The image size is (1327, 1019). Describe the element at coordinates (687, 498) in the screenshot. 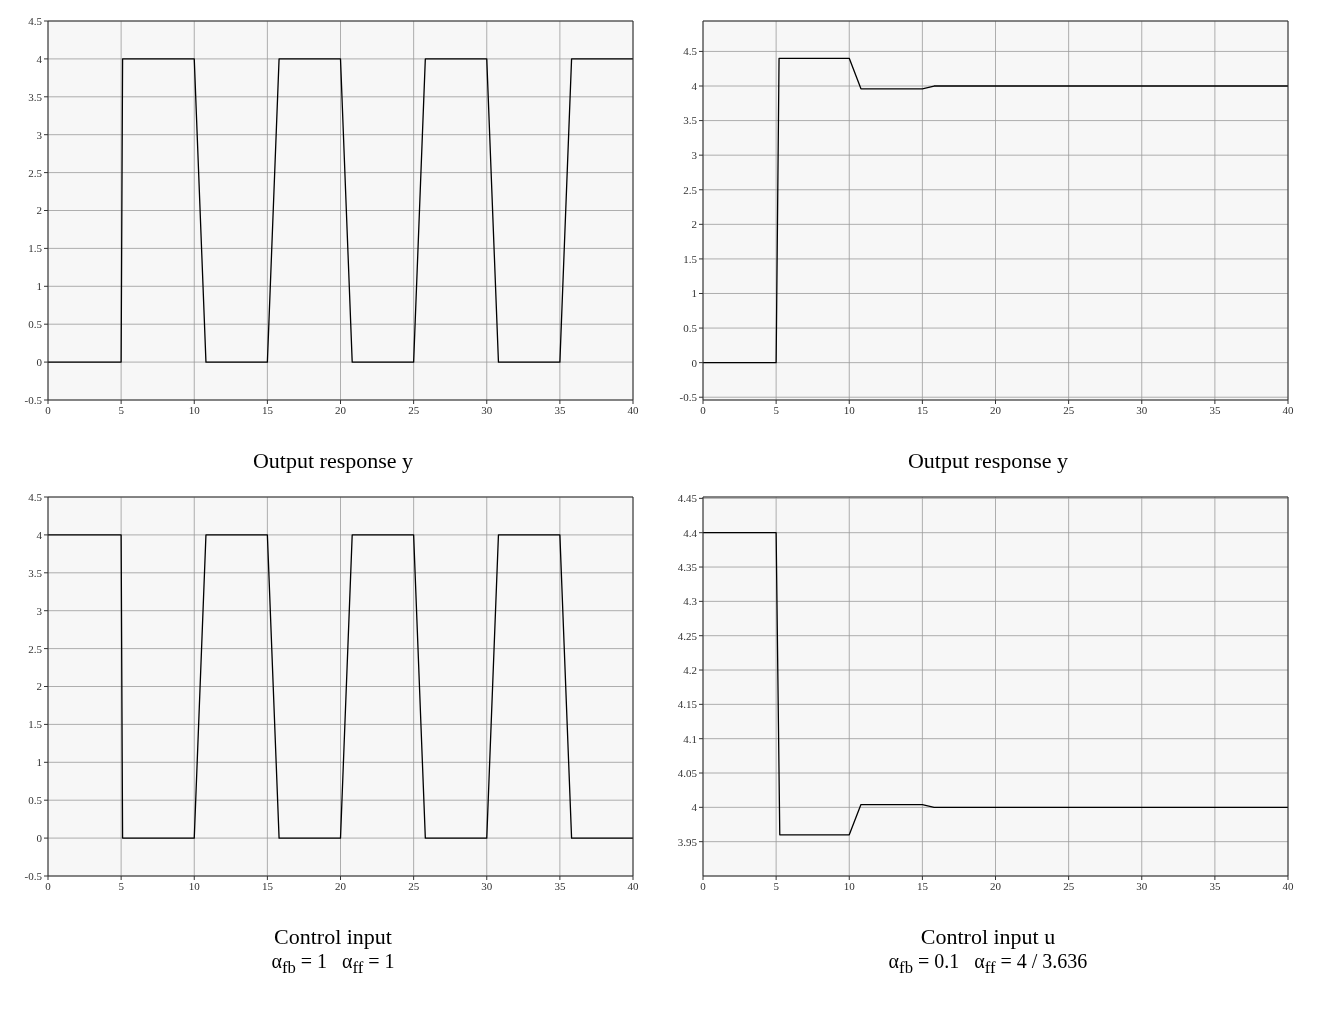

I see `y-tick-label: 4.45` at that location.